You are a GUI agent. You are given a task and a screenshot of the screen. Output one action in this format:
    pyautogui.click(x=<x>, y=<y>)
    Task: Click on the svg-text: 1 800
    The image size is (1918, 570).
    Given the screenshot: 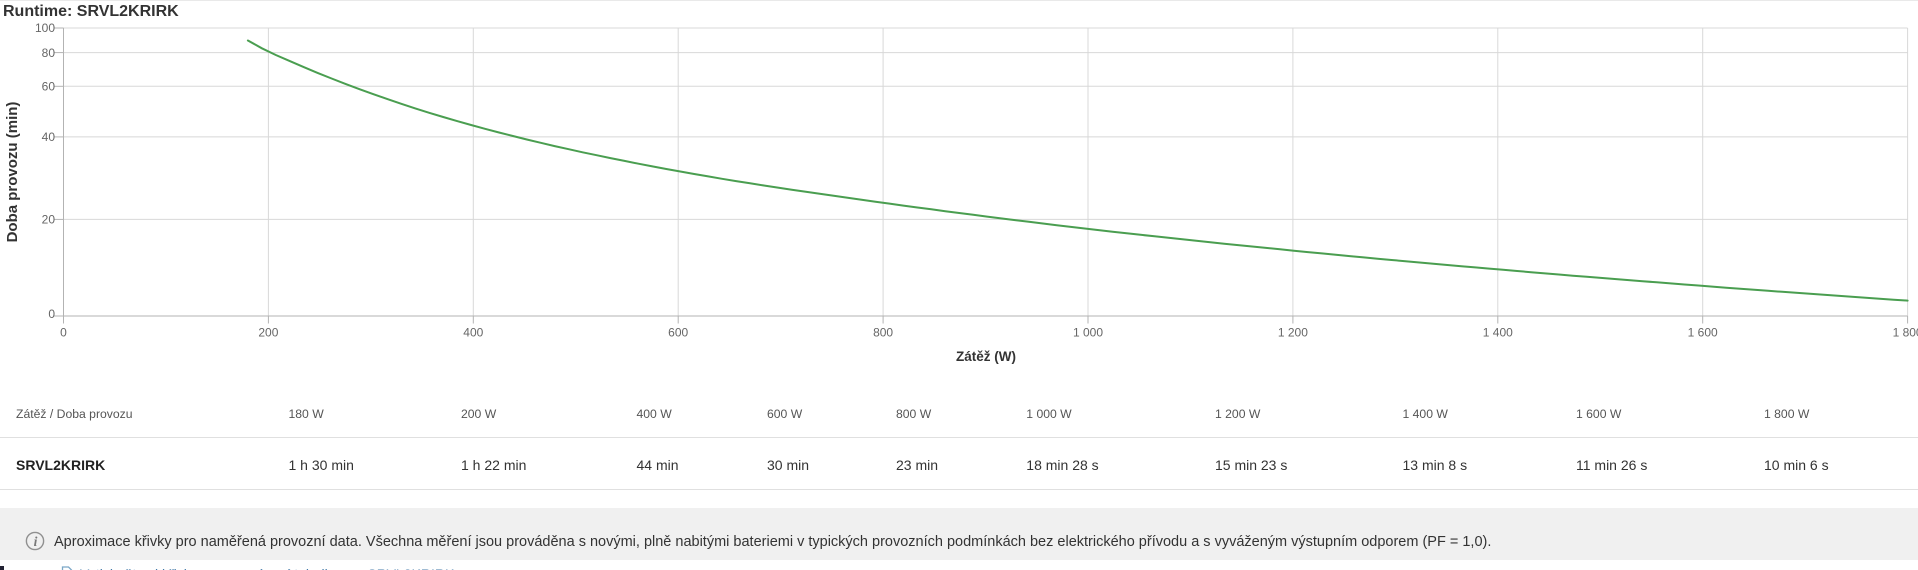 What is the action you would take?
    pyautogui.click(x=1905, y=333)
    